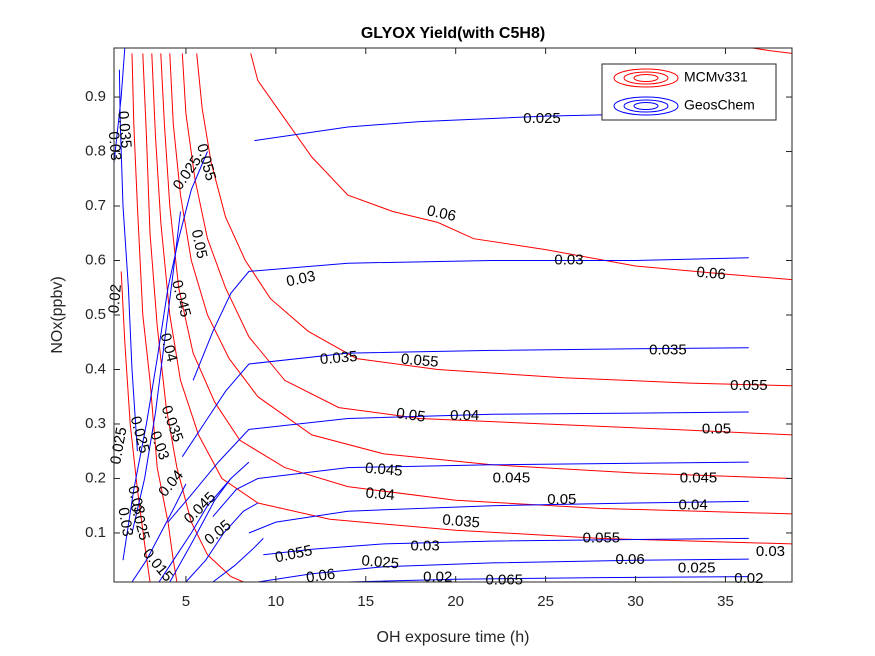 The height and width of the screenshot is (656, 875). Describe the element at coordinates (95, 532) in the screenshot. I see `y-tick-label: 0.1` at that location.